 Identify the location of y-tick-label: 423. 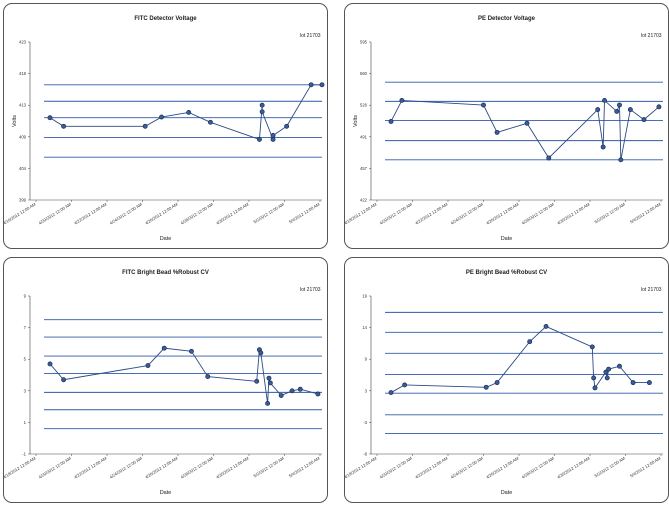
(23, 42).